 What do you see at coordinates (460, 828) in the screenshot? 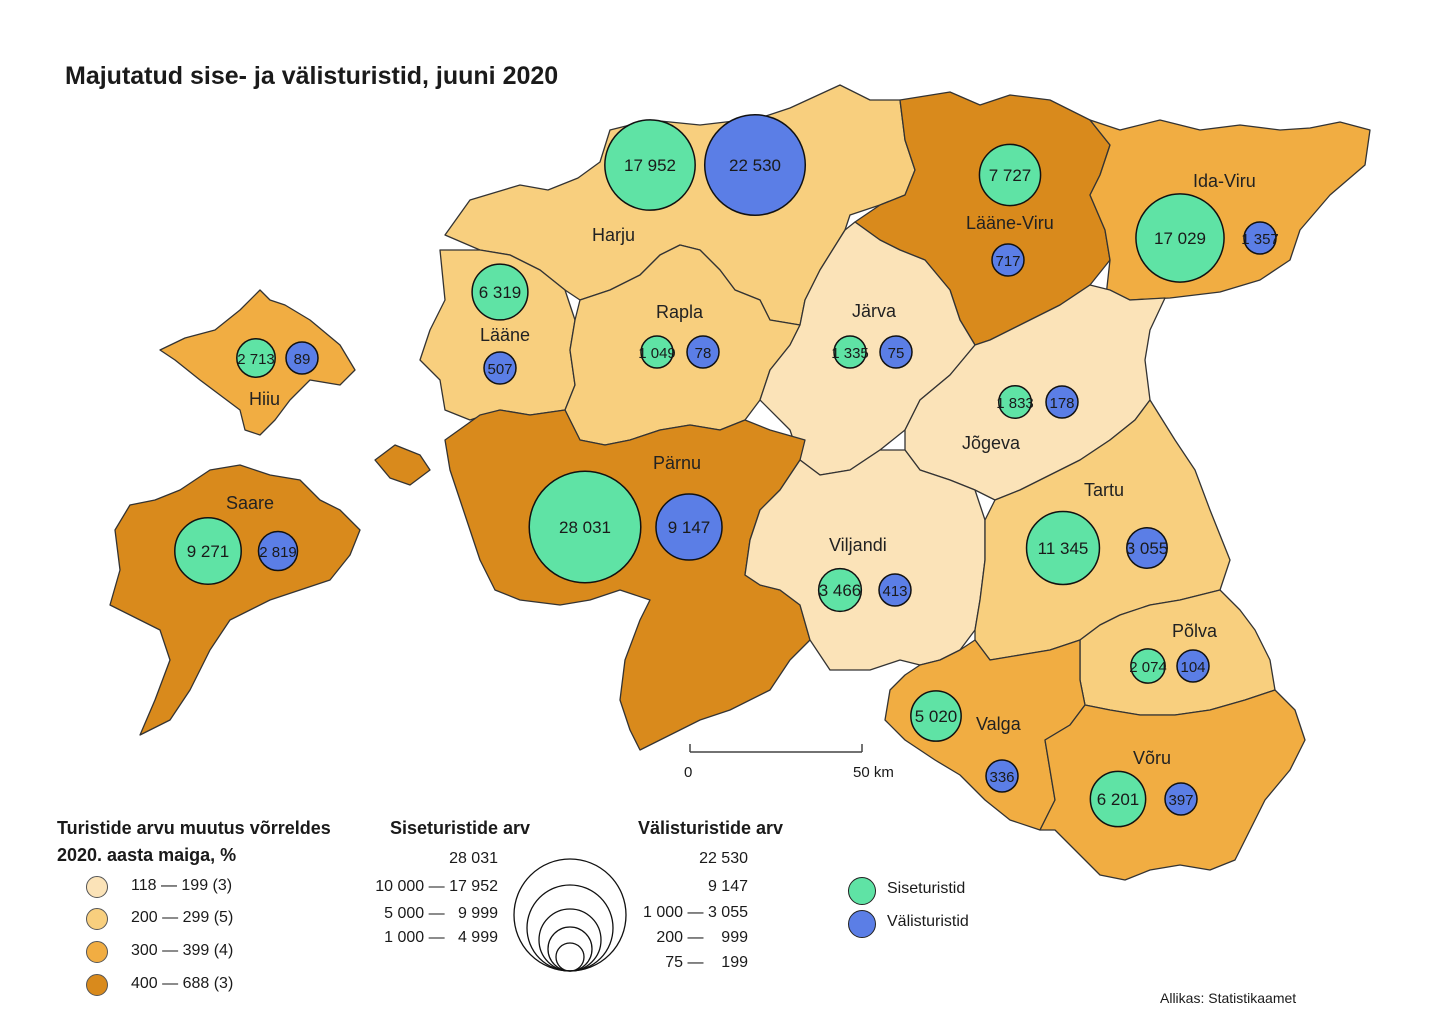
I see `domestic-legend-title: Siseturistide arv` at bounding box center [460, 828].